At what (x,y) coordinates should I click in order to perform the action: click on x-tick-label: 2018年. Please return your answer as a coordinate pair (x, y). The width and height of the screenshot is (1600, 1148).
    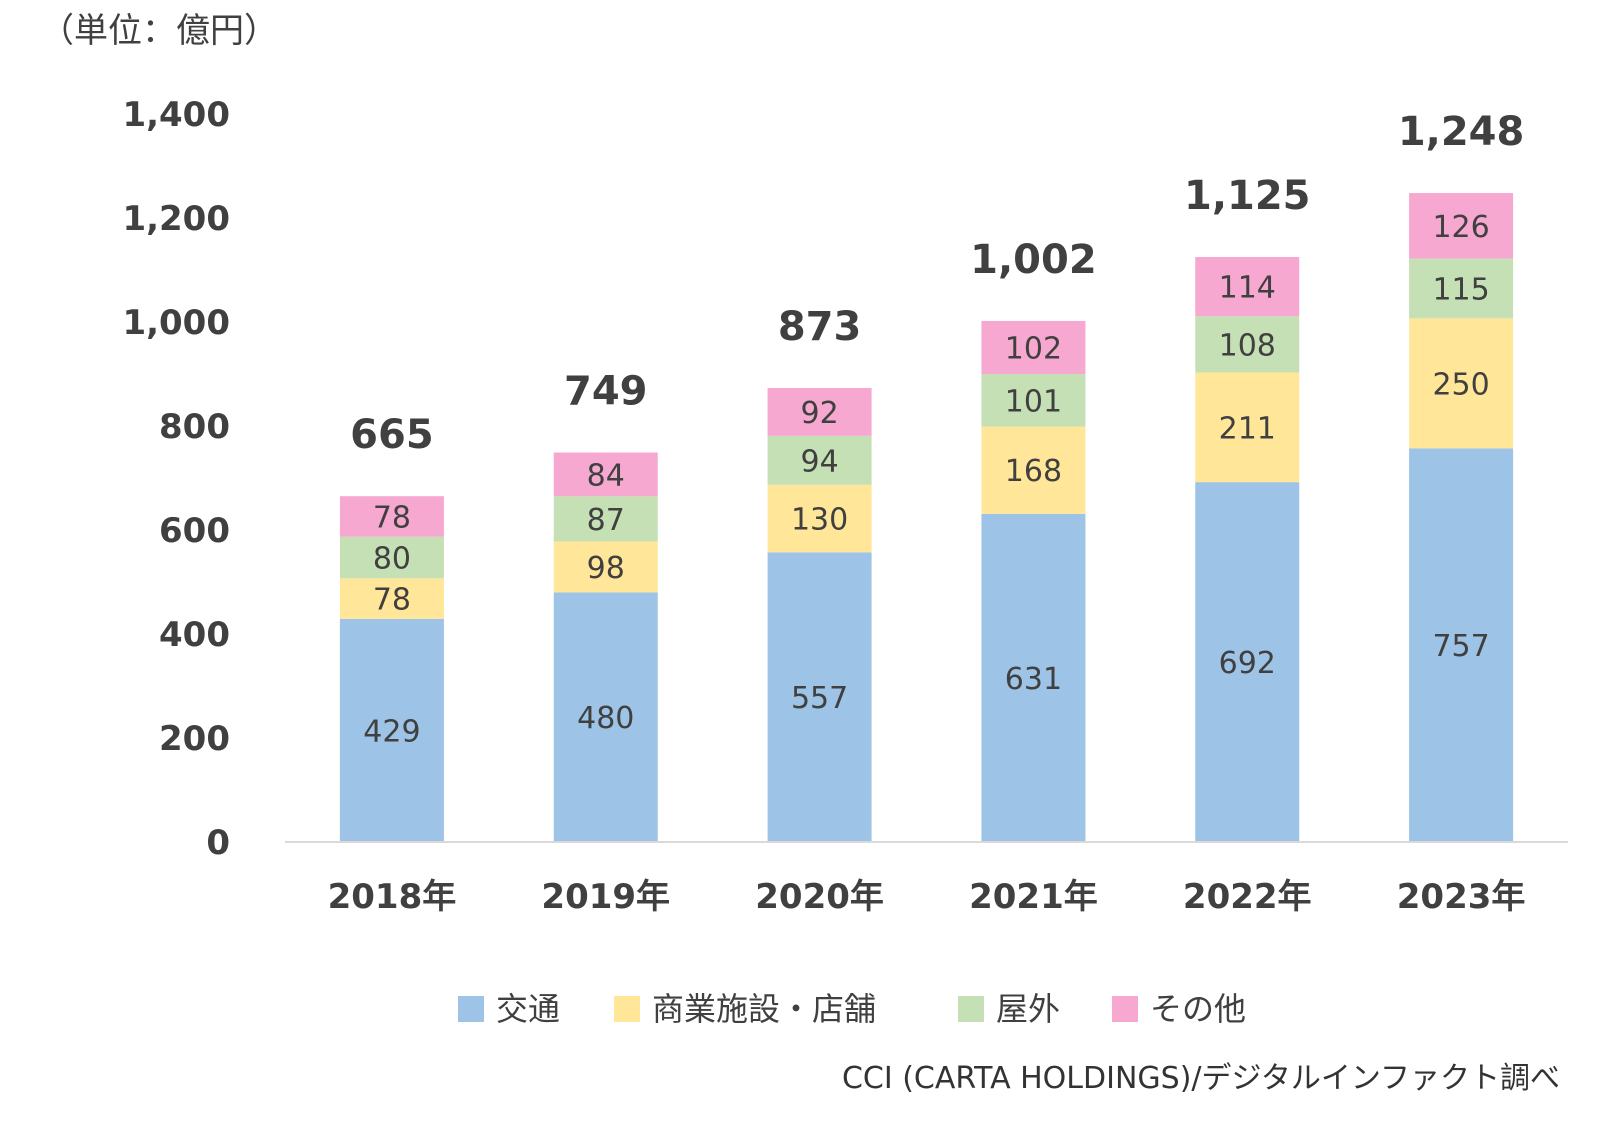
    Looking at the image, I should click on (392, 897).